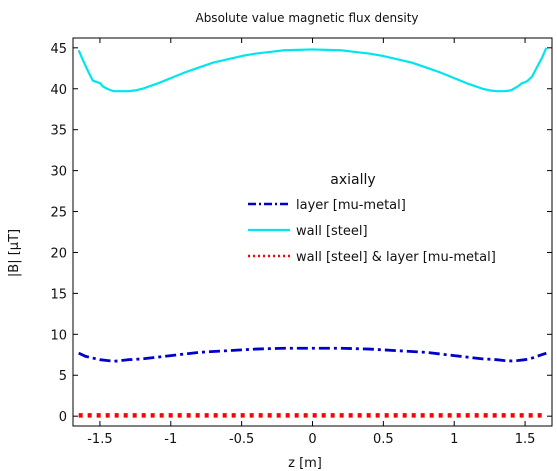  What do you see at coordinates (305, 463) in the screenshot?
I see `x-axis-label: z [m]` at bounding box center [305, 463].